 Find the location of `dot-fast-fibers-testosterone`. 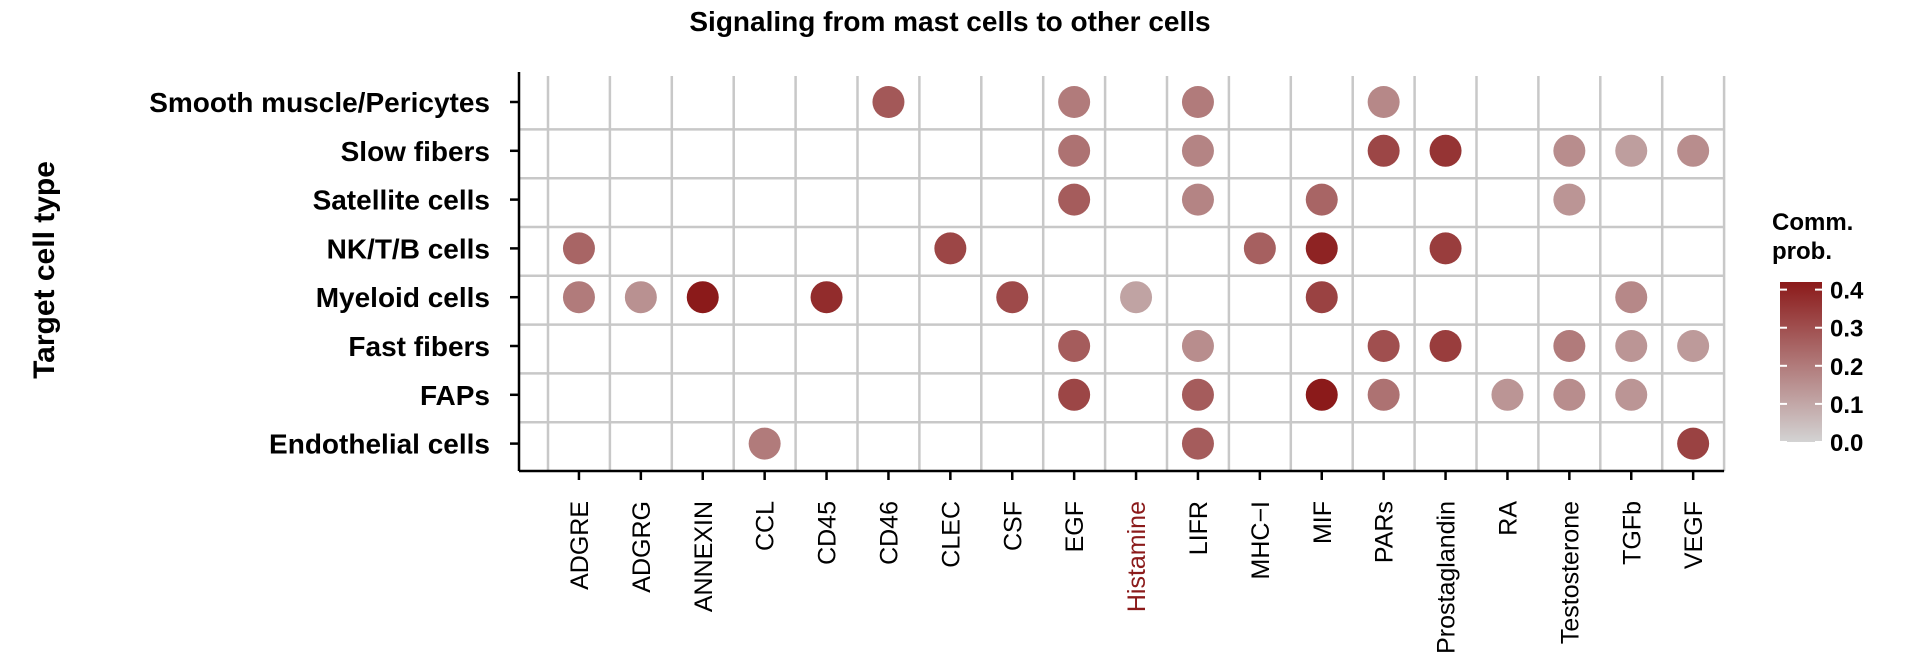

dot-fast-fibers-testosterone is located at coordinates (1569, 346).